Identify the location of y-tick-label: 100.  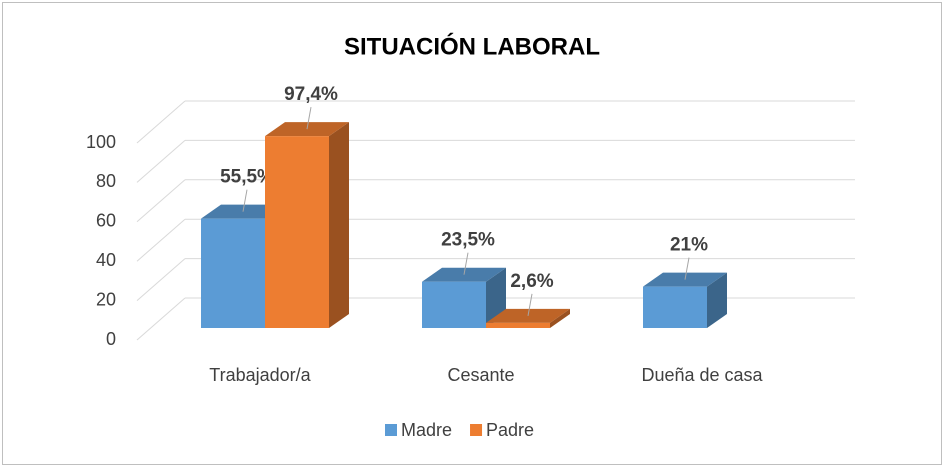
(101, 142).